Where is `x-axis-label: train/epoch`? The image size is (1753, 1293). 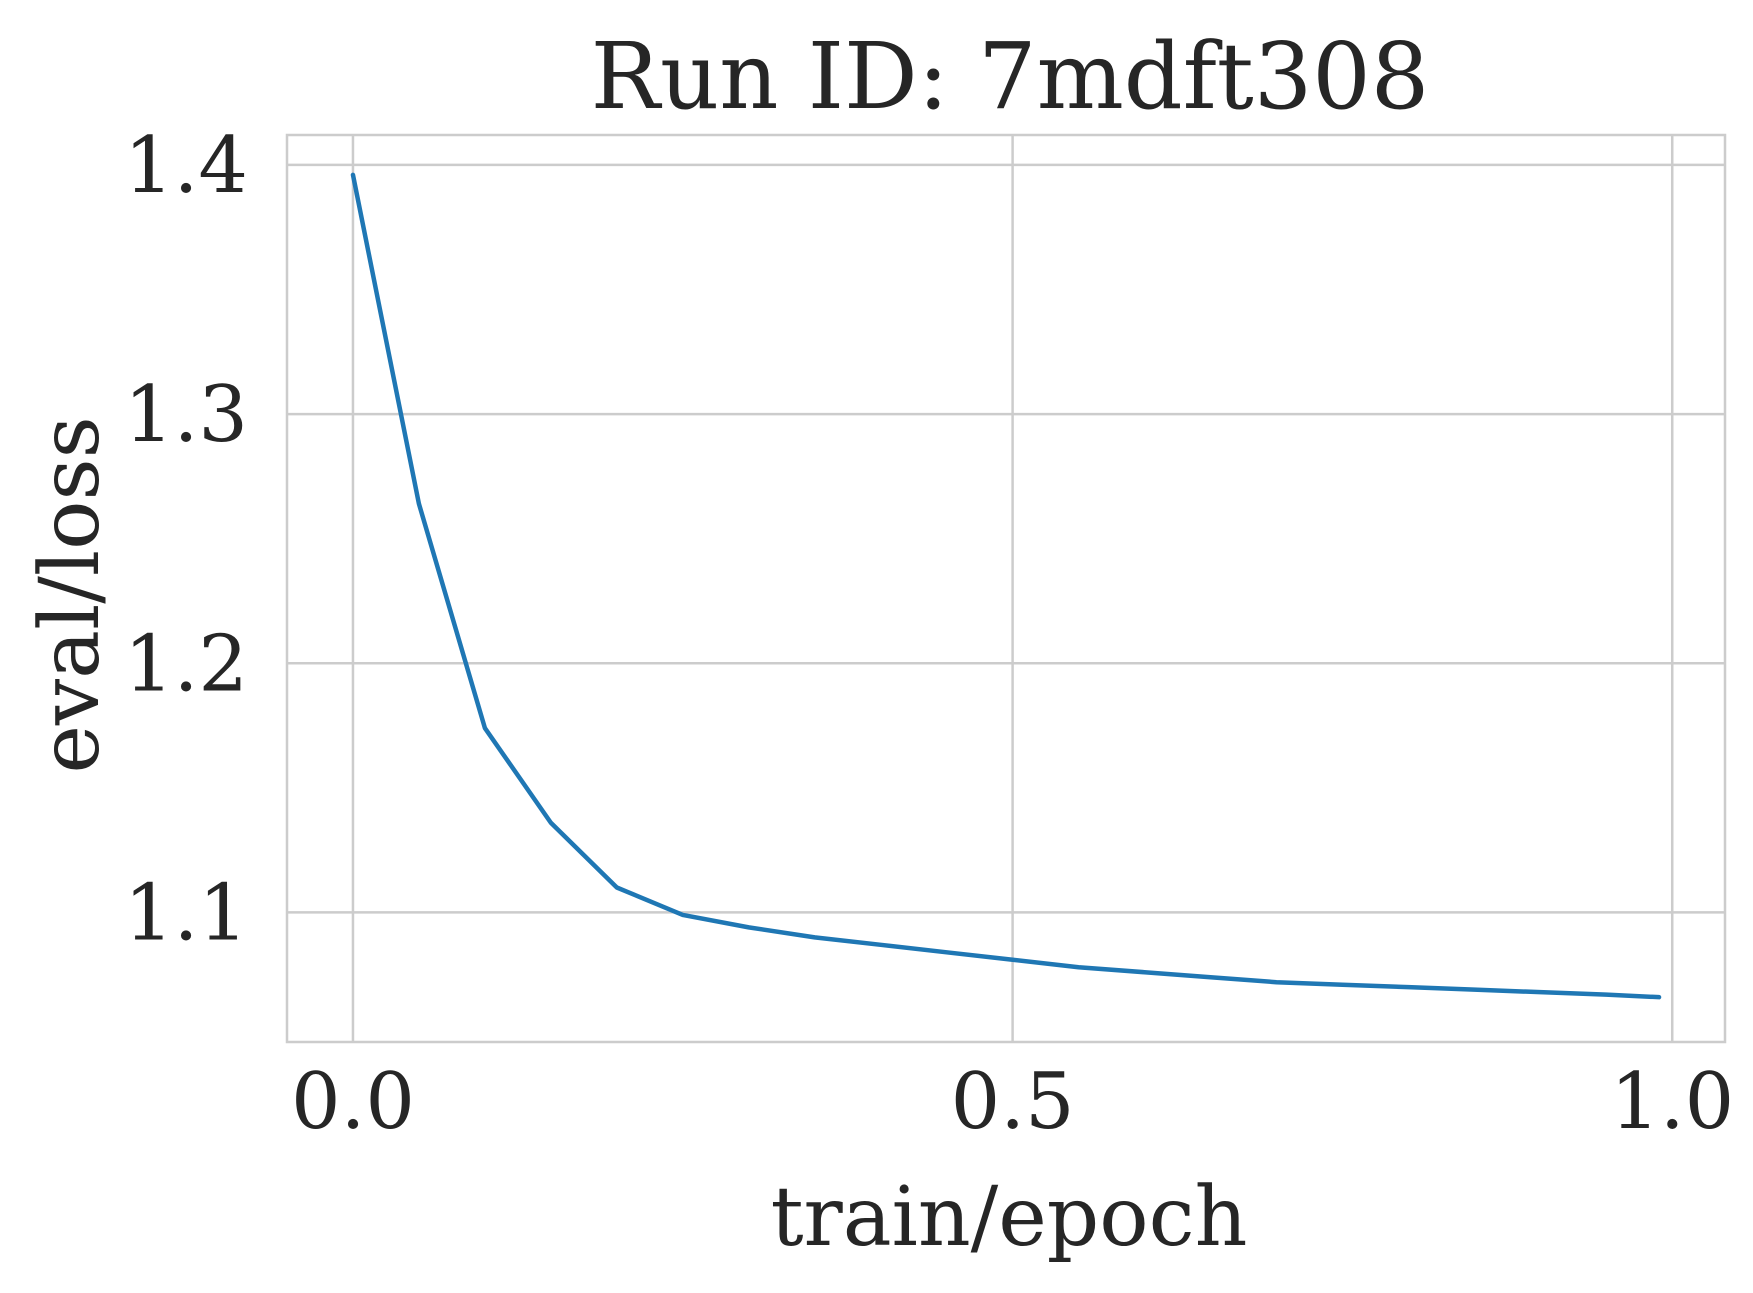
x-axis-label: train/epoch is located at coordinates (1009, 1217).